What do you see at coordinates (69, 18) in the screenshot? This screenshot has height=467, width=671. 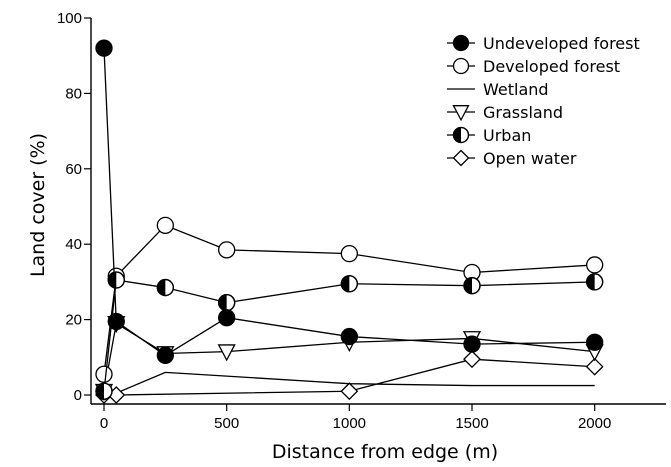 I see `y-tick-label: 100` at bounding box center [69, 18].